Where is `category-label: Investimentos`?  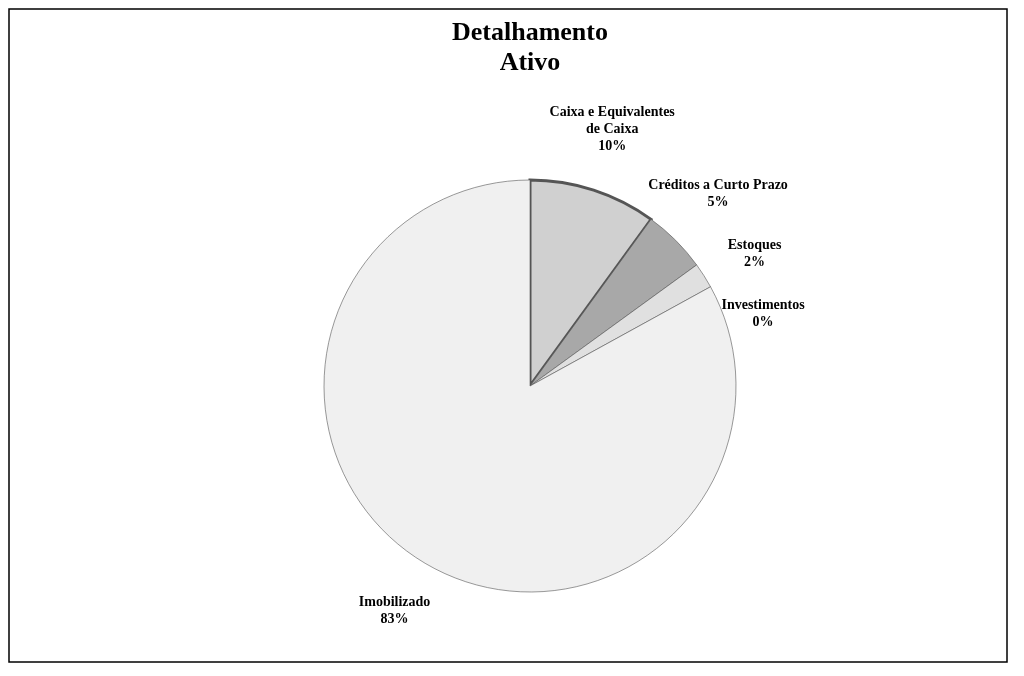
category-label: Investimentos is located at coordinates (763, 305).